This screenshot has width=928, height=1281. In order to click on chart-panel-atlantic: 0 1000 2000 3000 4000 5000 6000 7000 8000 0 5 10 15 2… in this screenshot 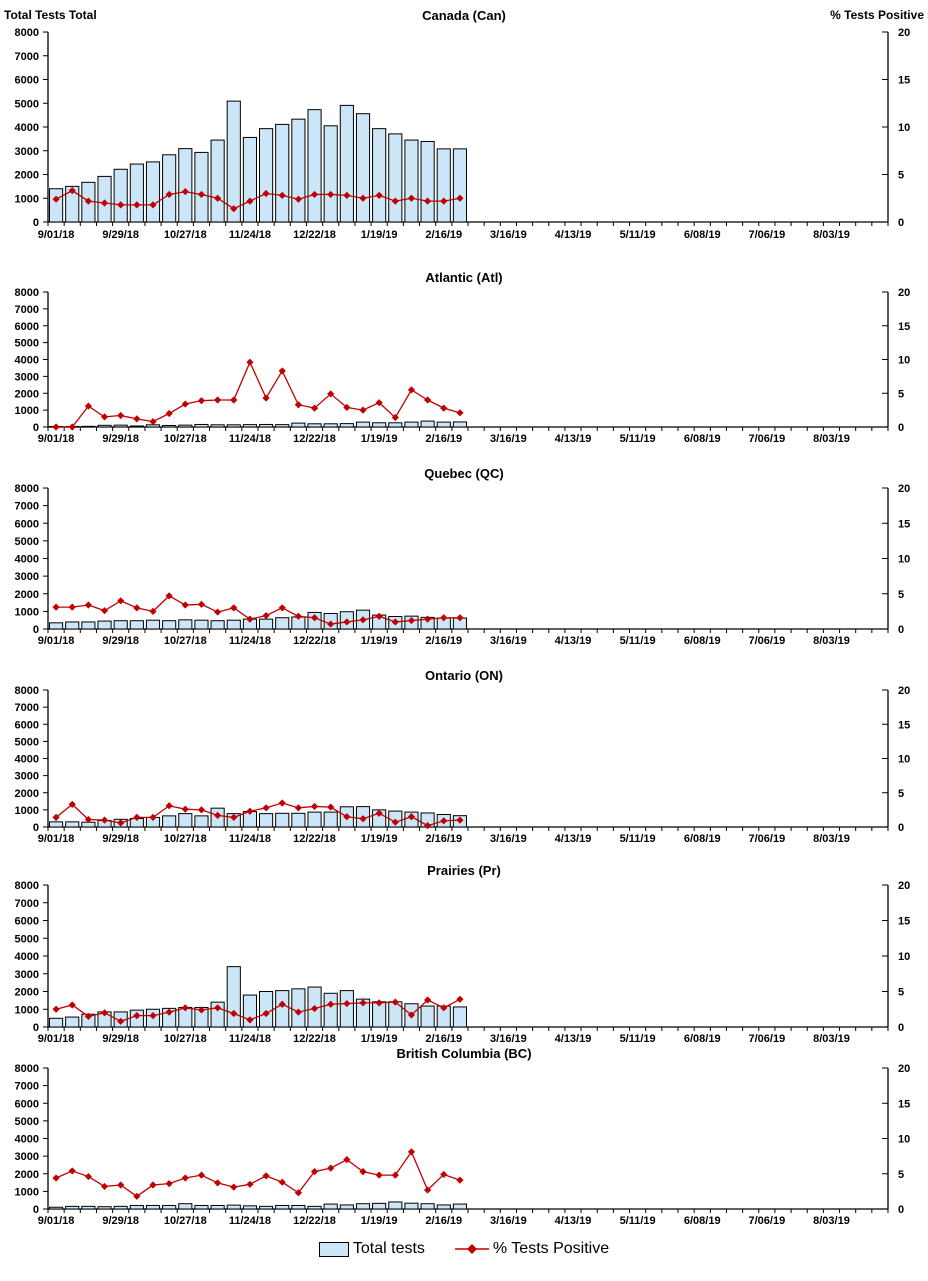, I will do `click(464, 357)`.